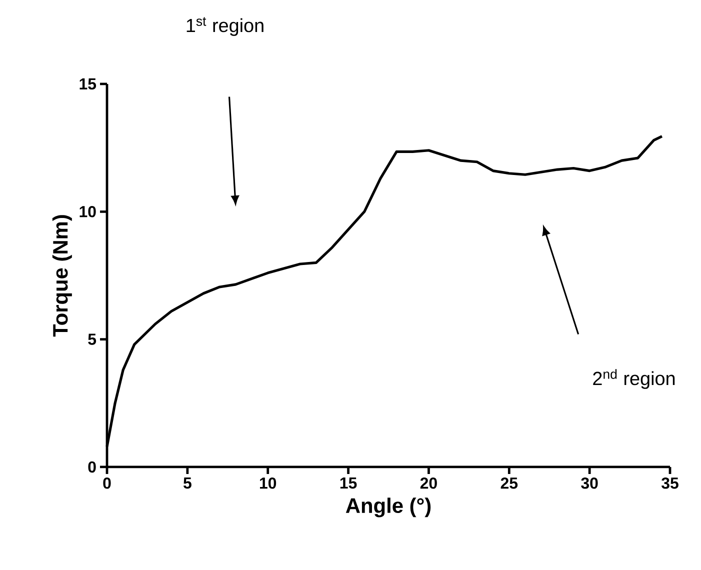 This screenshot has width=701, height=570. What do you see at coordinates (92, 339) in the screenshot?
I see `y-tick-label: 5` at bounding box center [92, 339].